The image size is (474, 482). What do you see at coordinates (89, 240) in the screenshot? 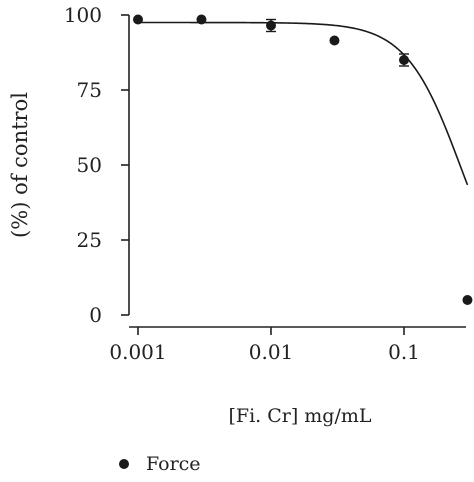
I see `y-tick-label: 25` at bounding box center [89, 240].